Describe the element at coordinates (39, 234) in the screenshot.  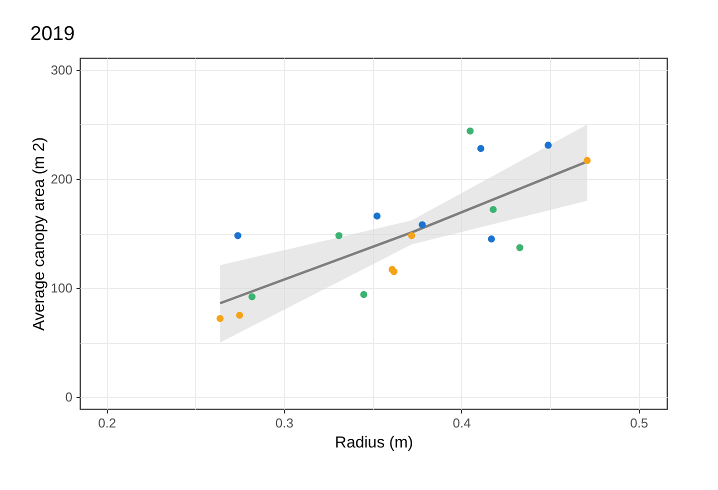
I see `y-axis-title: Average canopy area (m 2)` at that location.